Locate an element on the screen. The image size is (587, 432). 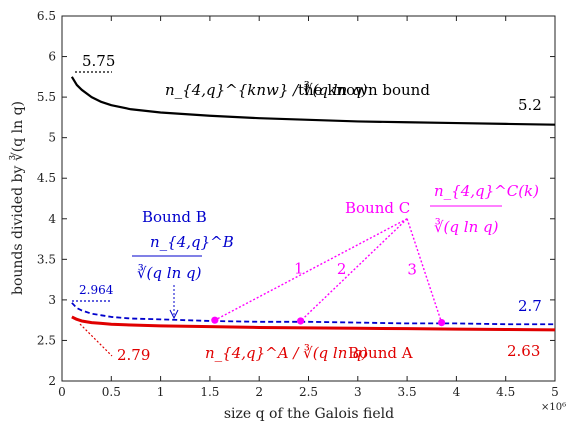
bound-c-layer: 1 2 3 is located at coordinates (328, 272).